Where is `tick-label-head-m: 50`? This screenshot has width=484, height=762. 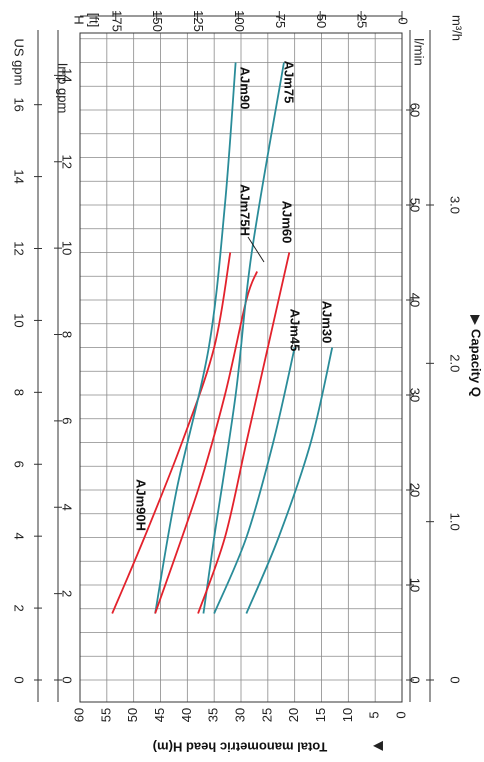 tick-label-head-m: 50 is located at coordinates (132, 715).